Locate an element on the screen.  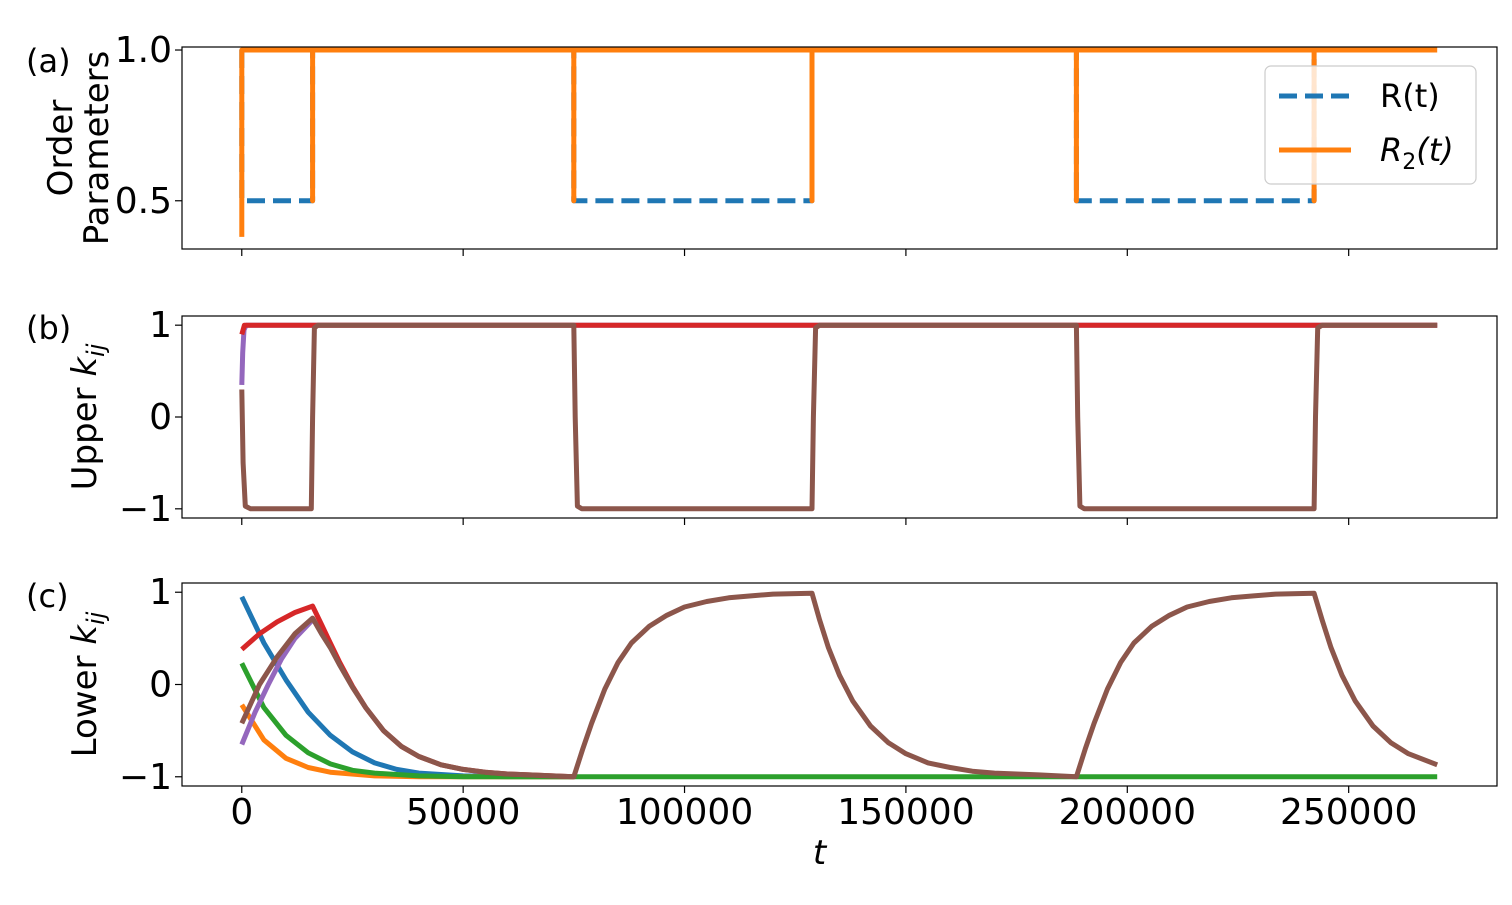
x-tick-label: 100000 is located at coordinates (684, 812).